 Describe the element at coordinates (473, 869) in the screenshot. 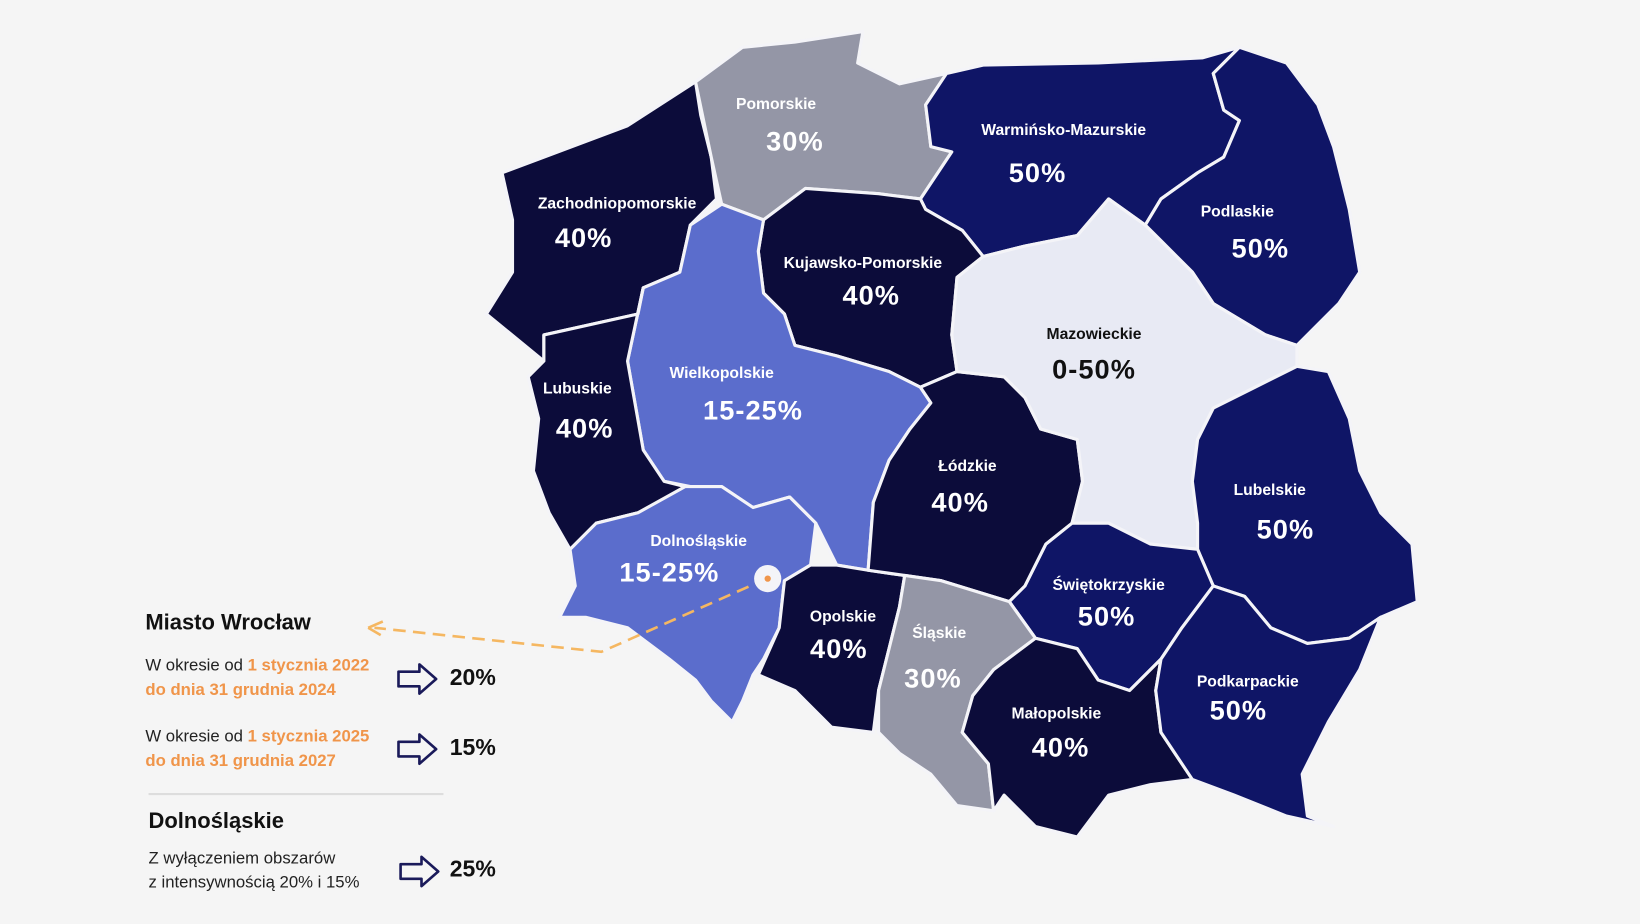

I see `region-value: 25%` at that location.